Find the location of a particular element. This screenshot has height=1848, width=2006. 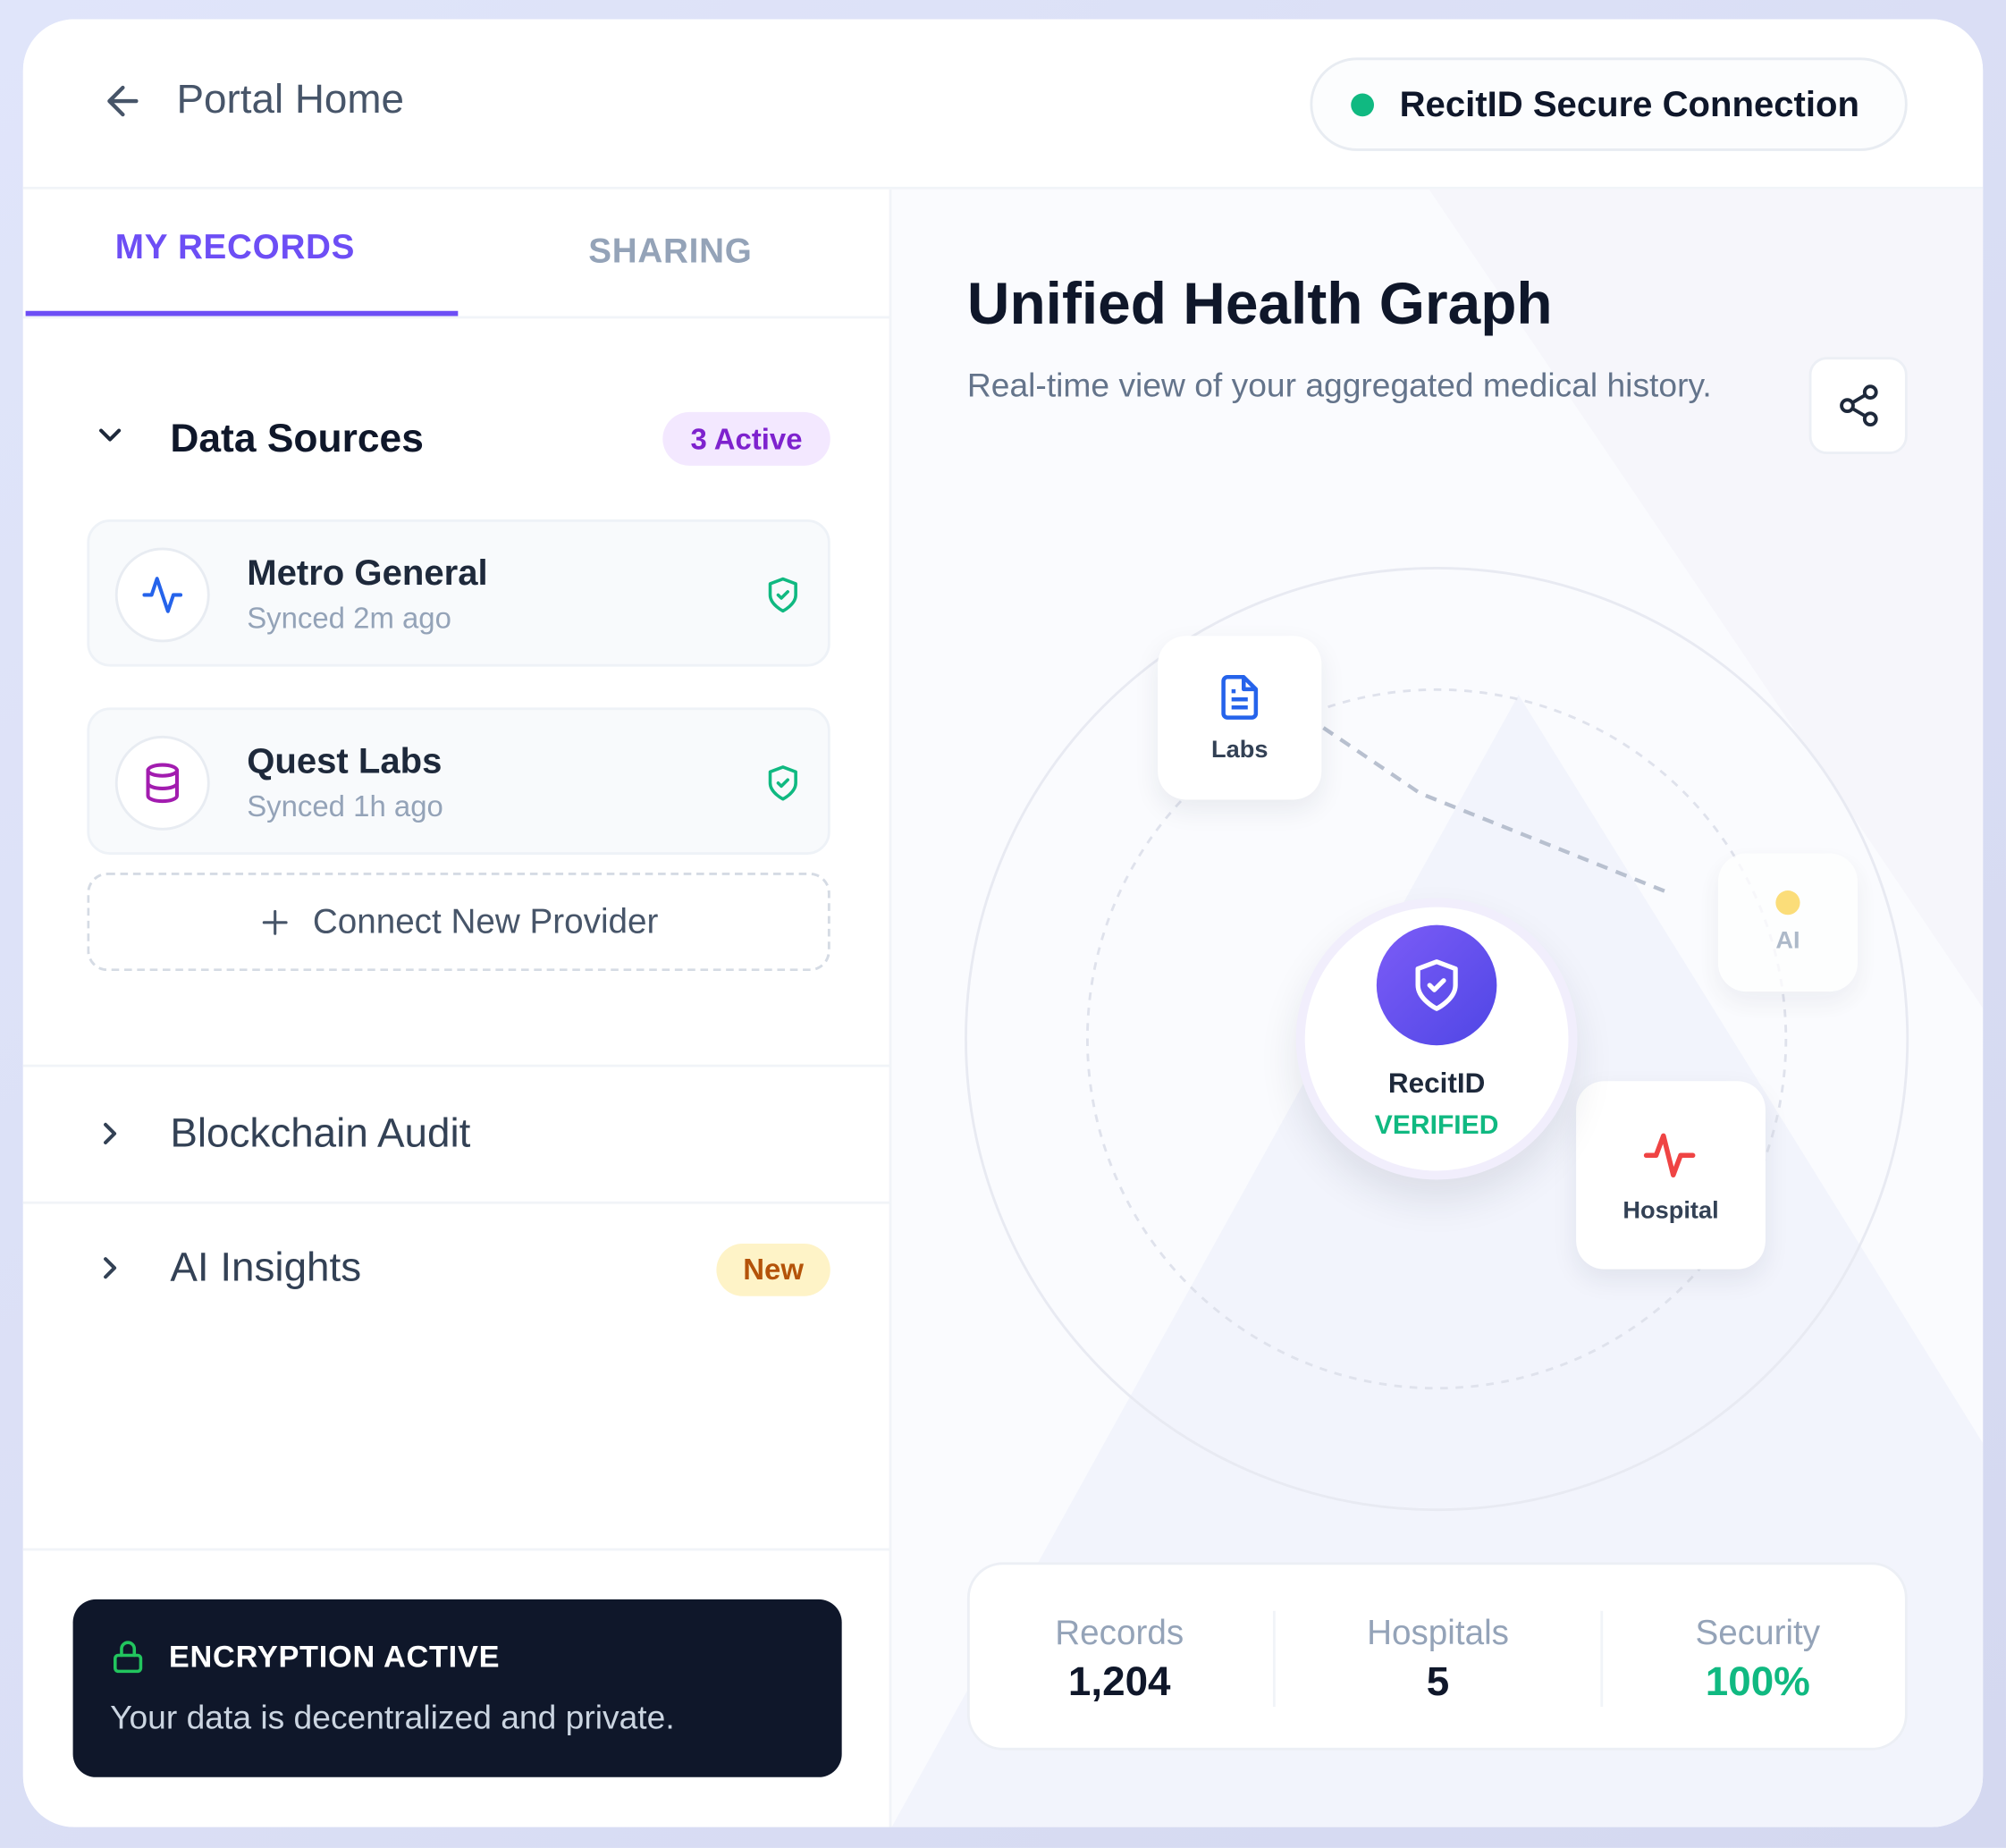

center-label: RecitID is located at coordinates (1436, 1083).